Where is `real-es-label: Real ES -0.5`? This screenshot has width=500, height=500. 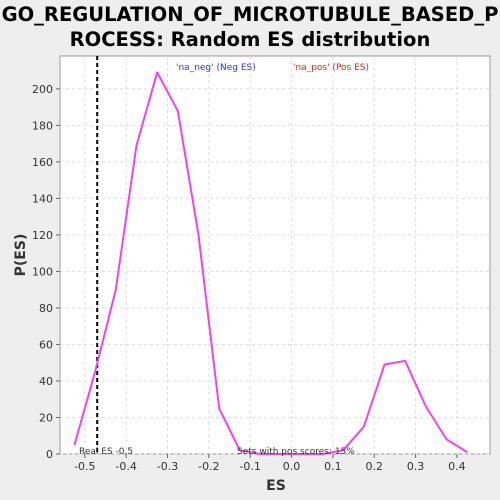
real-es-label: Real ES -0.5 is located at coordinates (106, 452).